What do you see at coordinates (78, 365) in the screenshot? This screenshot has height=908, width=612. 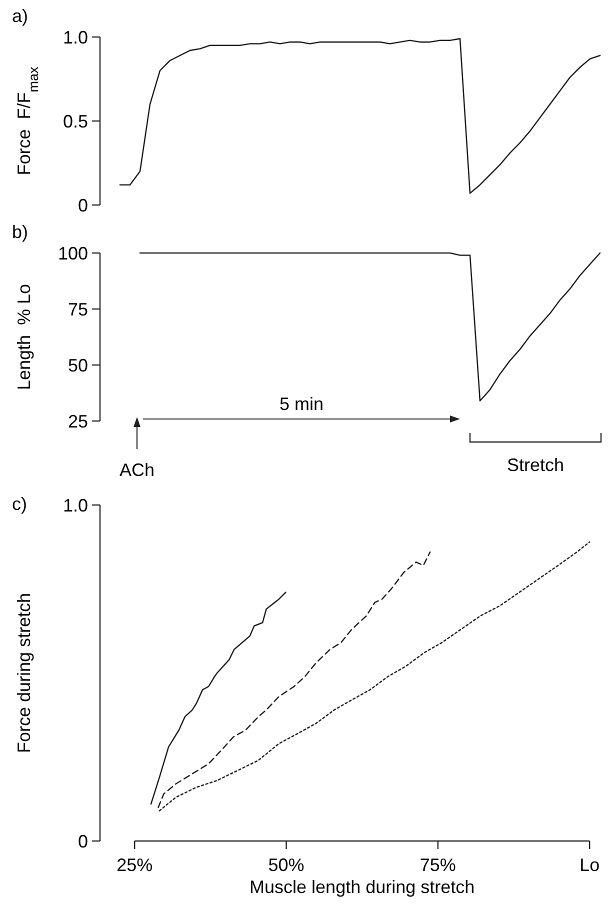 I see `y-tick-label: 50` at bounding box center [78, 365].